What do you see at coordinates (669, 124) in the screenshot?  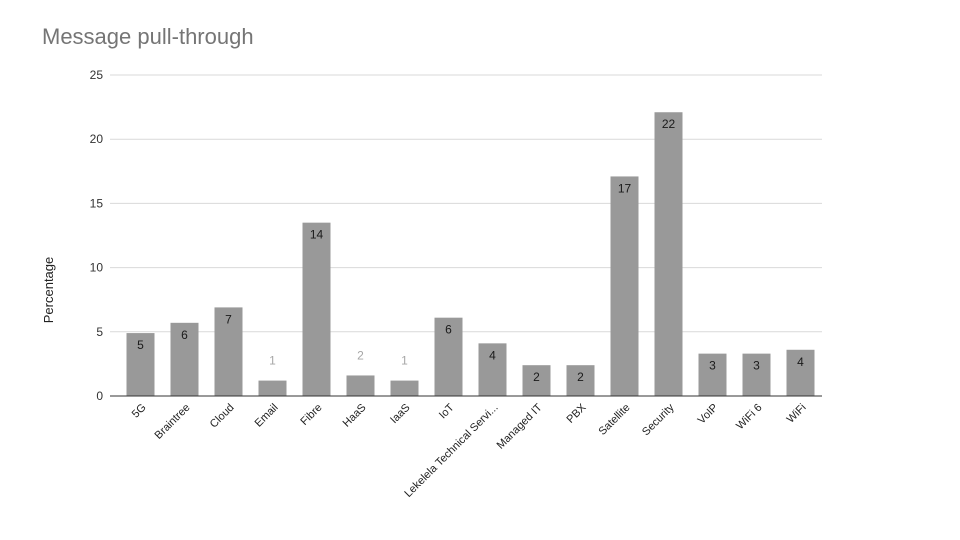 I see `data-label: 22` at bounding box center [669, 124].